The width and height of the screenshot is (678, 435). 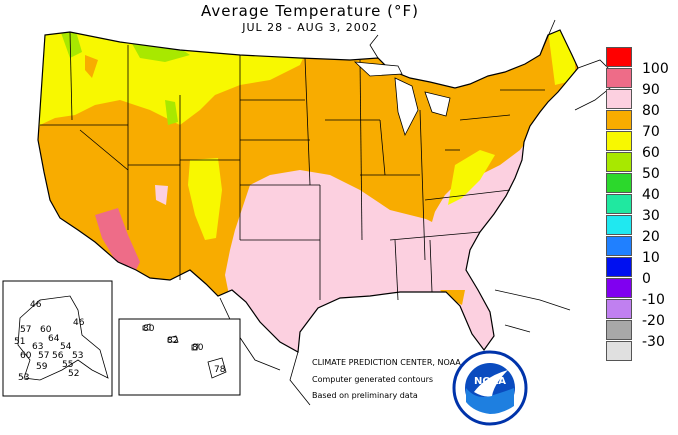 What do you see at coordinates (378, 69) in the screenshot?
I see `lake-superior` at bounding box center [378, 69].